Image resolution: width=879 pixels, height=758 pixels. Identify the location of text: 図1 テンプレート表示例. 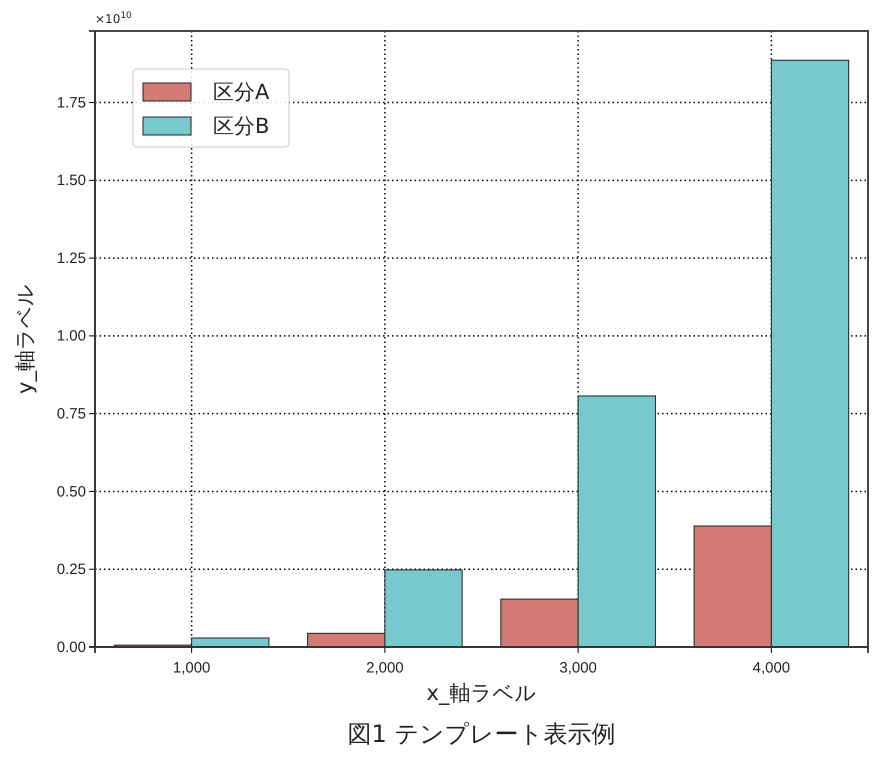
(482, 734).